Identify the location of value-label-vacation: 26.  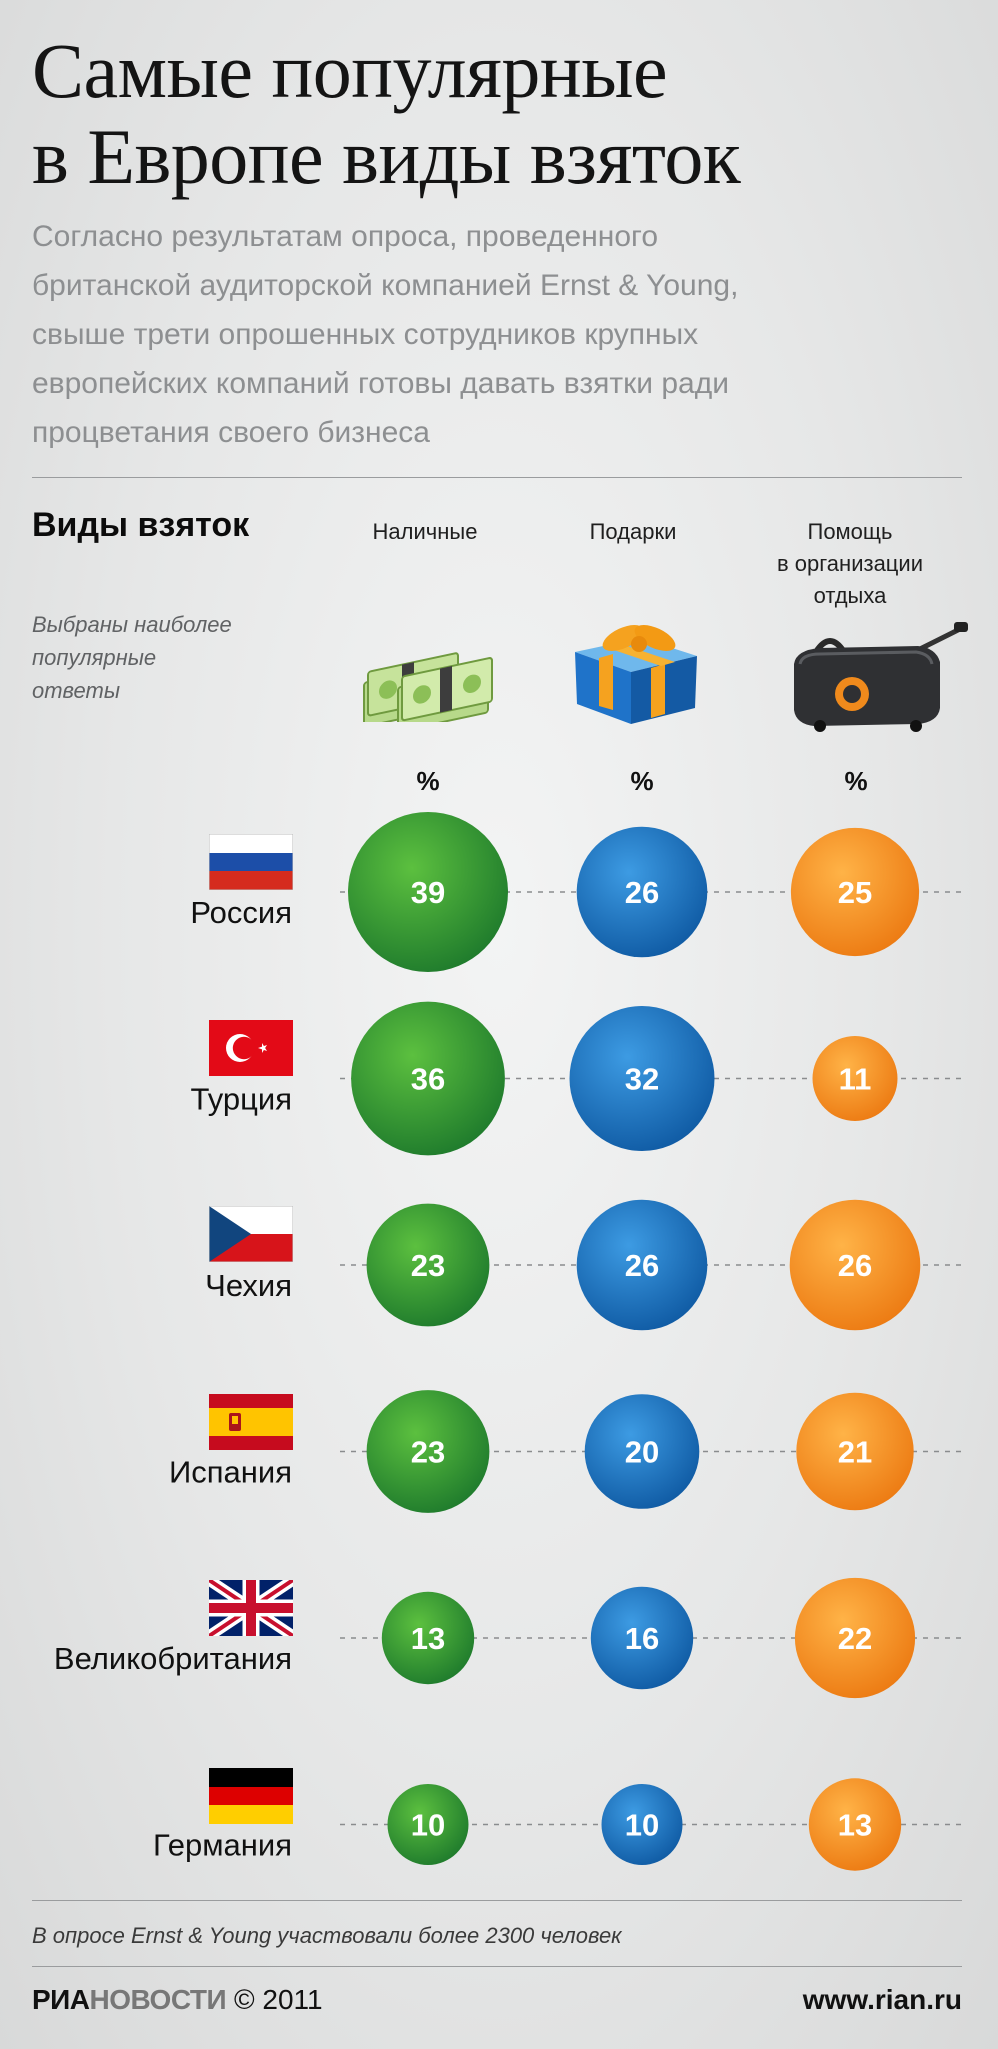
(855, 1265).